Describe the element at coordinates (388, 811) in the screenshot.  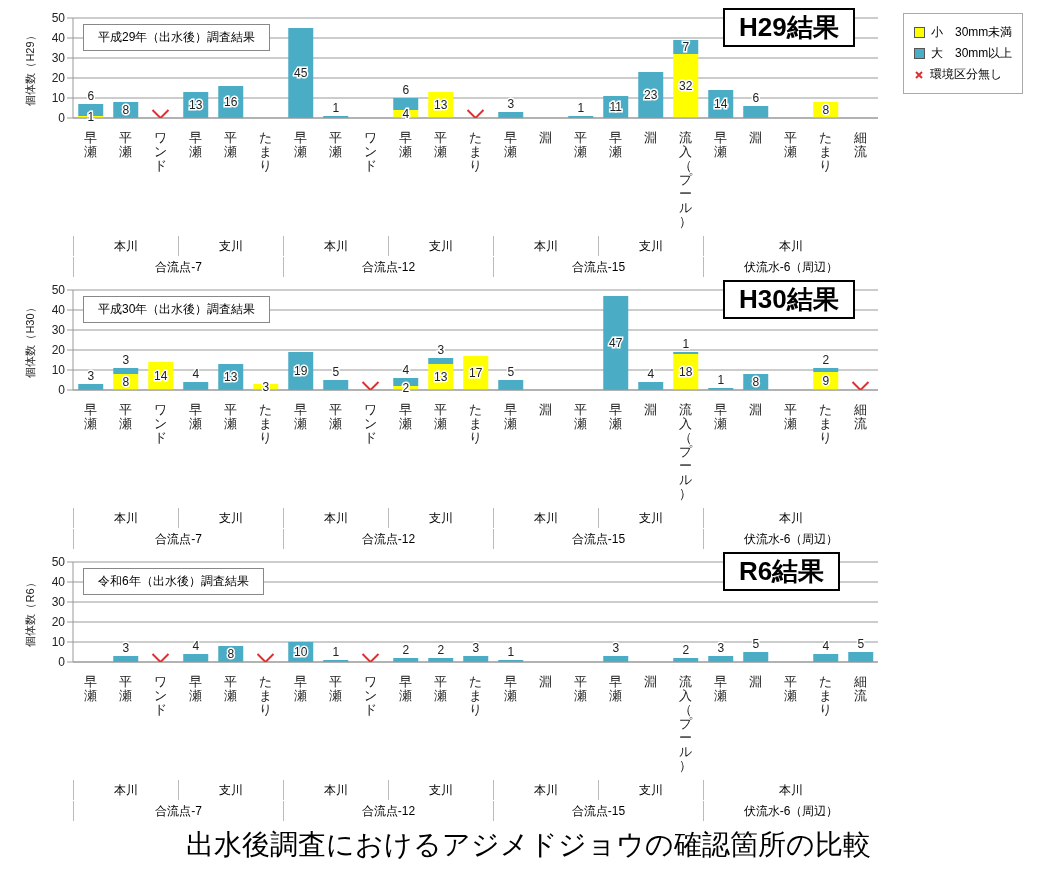
I see `text: 合流点-12` at that location.